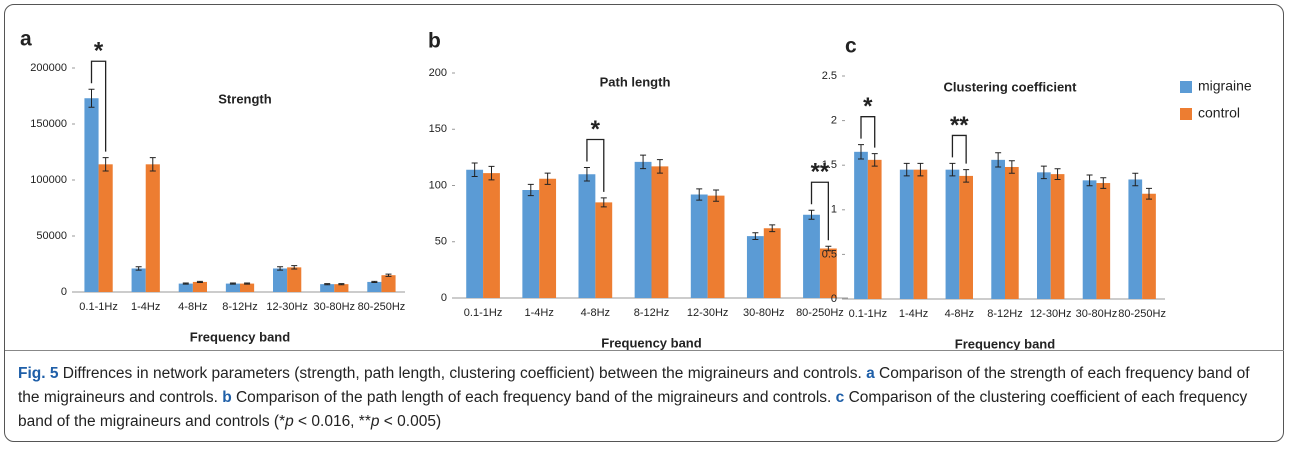  Describe the element at coordinates (334, 307) in the screenshot. I see `x-tick-label: 30-80Hz` at that location.